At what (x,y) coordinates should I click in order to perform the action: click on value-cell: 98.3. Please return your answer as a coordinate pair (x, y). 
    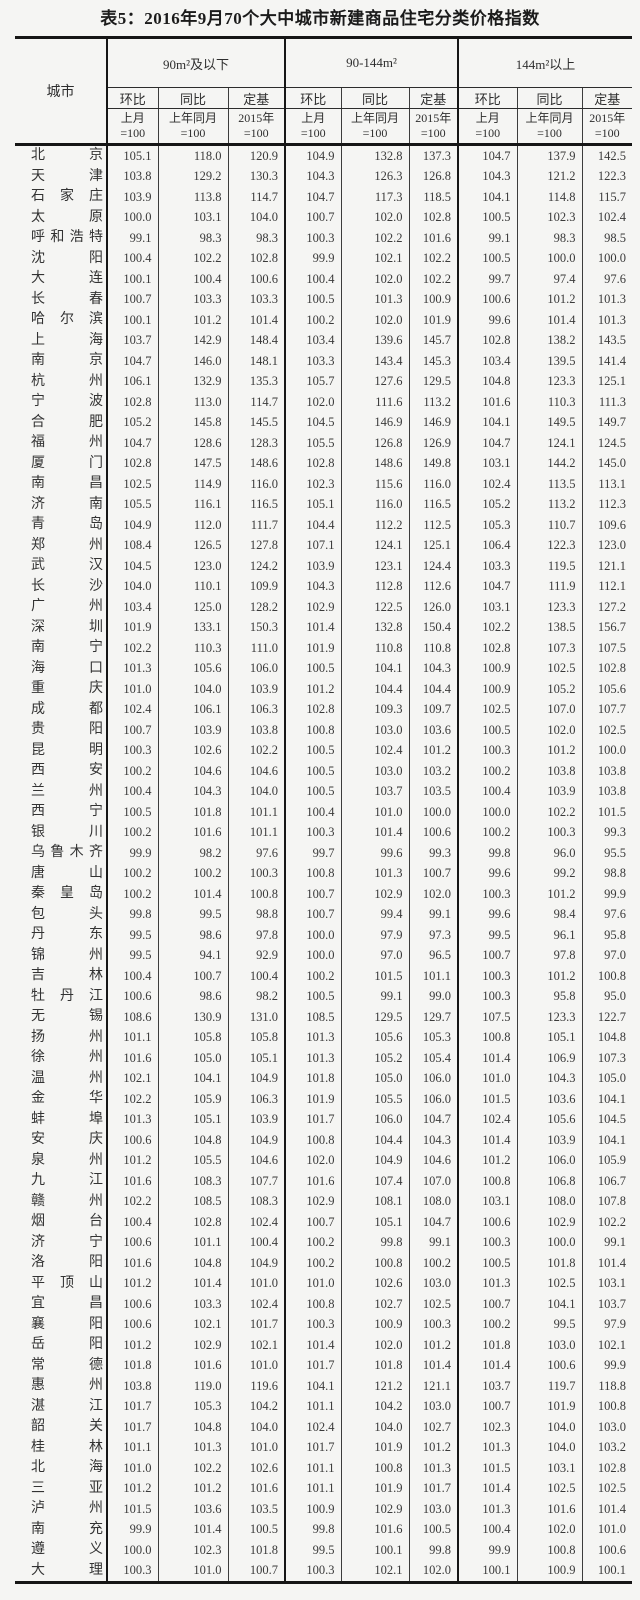
    Looking at the image, I should click on (192, 238).